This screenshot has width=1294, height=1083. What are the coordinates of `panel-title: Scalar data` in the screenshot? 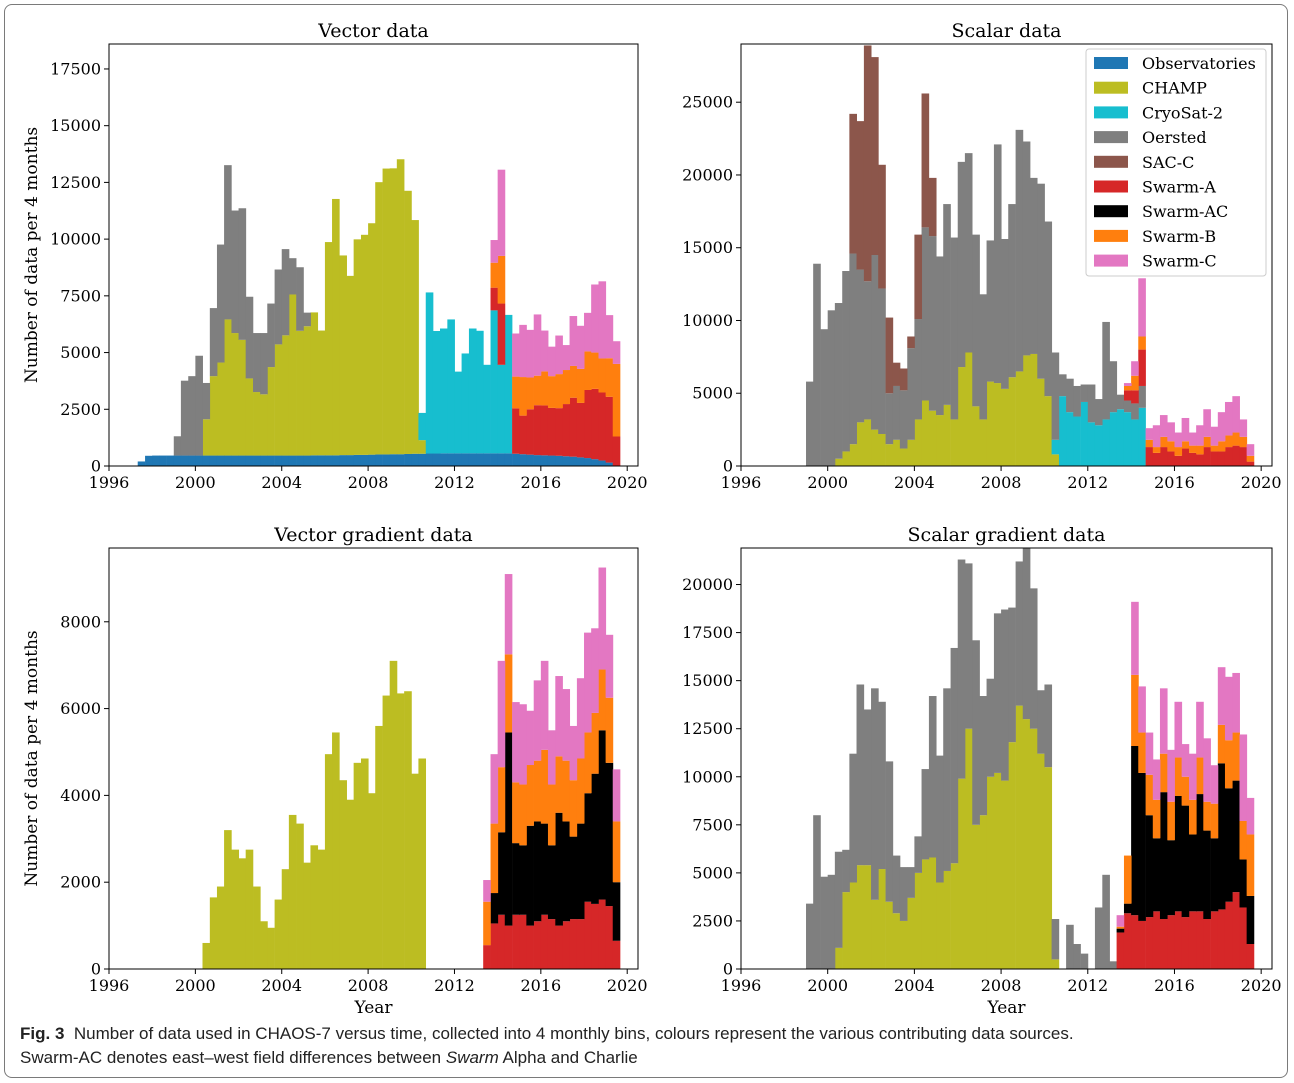 It's located at (1007, 31).